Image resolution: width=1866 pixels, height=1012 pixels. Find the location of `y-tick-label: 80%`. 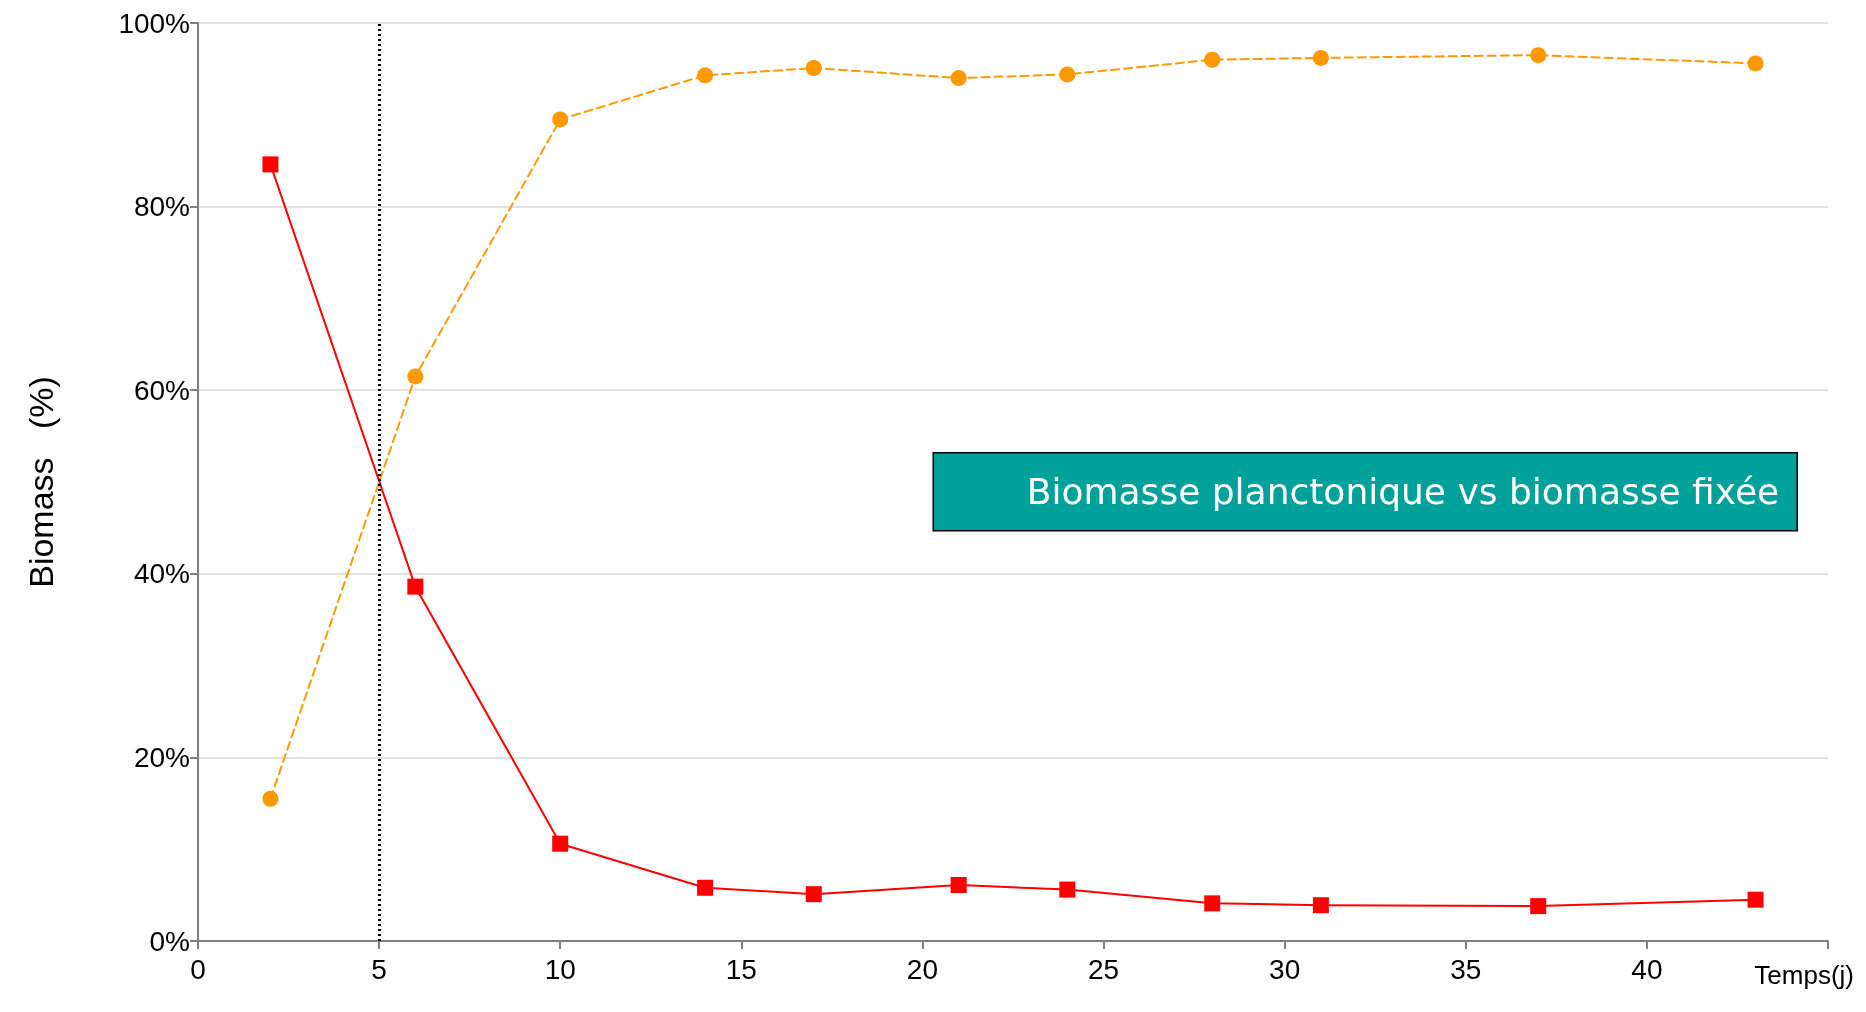

y-tick-label: 80% is located at coordinates (161, 207).